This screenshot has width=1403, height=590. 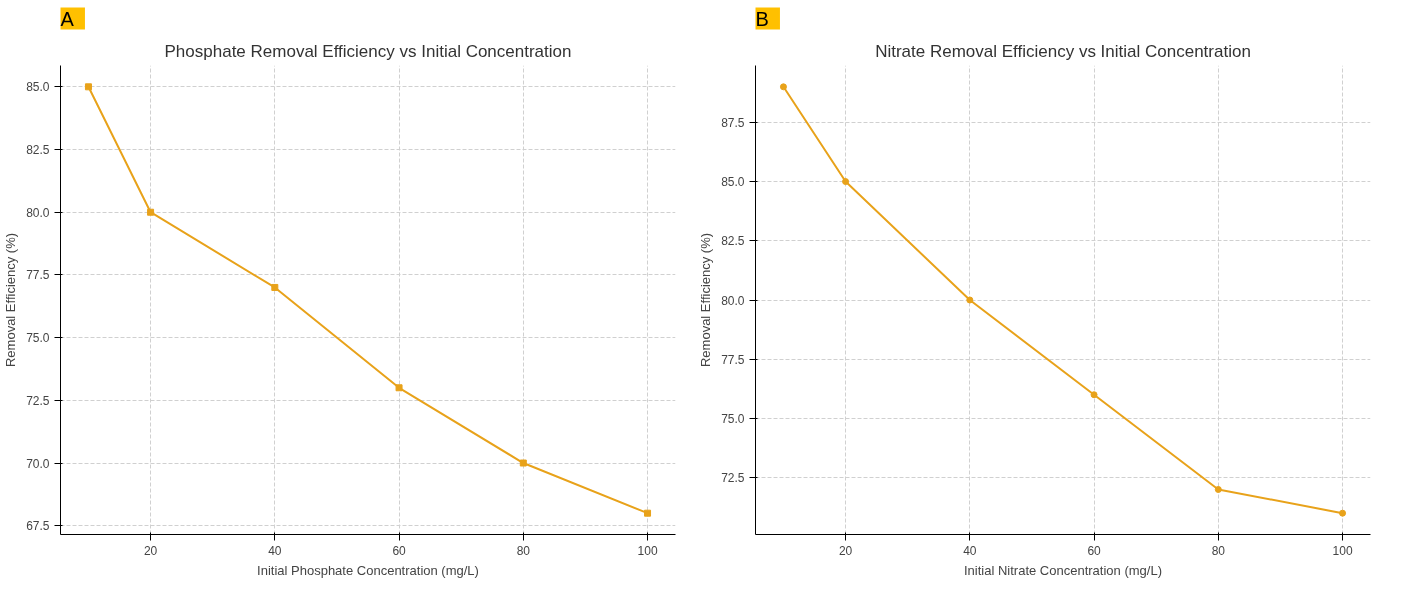 What do you see at coordinates (38, 463) in the screenshot?
I see `y-tick-label: 70.0` at bounding box center [38, 463].